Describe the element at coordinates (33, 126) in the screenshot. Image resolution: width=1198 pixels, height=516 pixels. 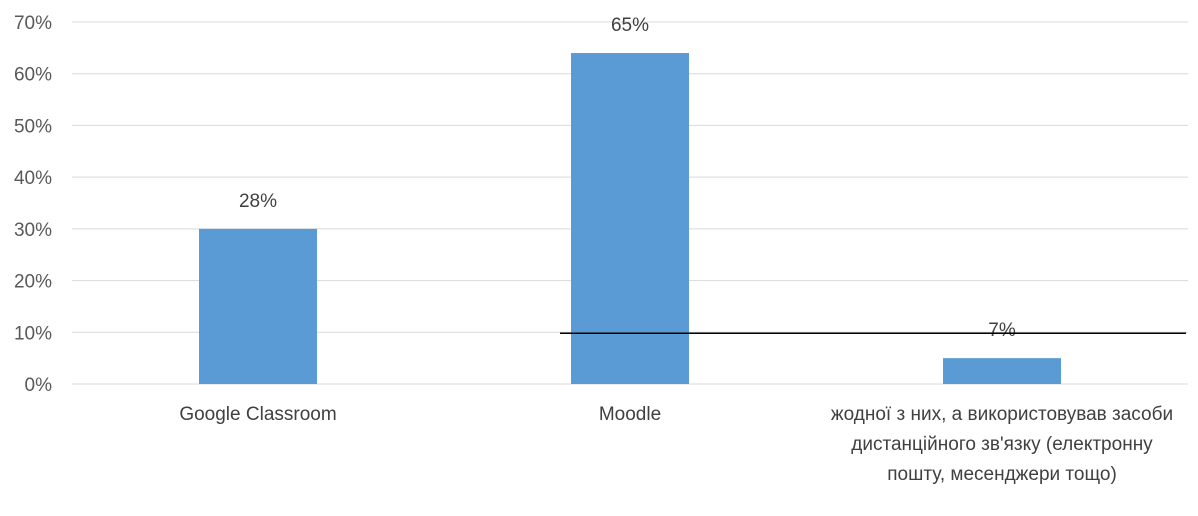
I see `y-tick-label: 50%` at that location.